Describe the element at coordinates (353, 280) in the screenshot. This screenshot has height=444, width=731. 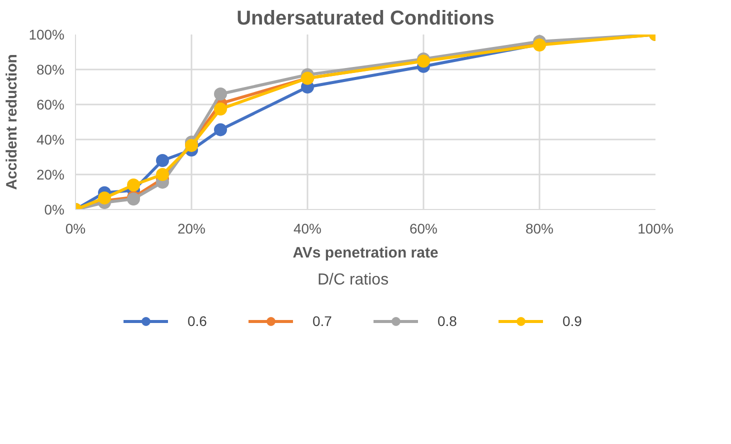
I see `legend-title: D/C ratios` at that location.